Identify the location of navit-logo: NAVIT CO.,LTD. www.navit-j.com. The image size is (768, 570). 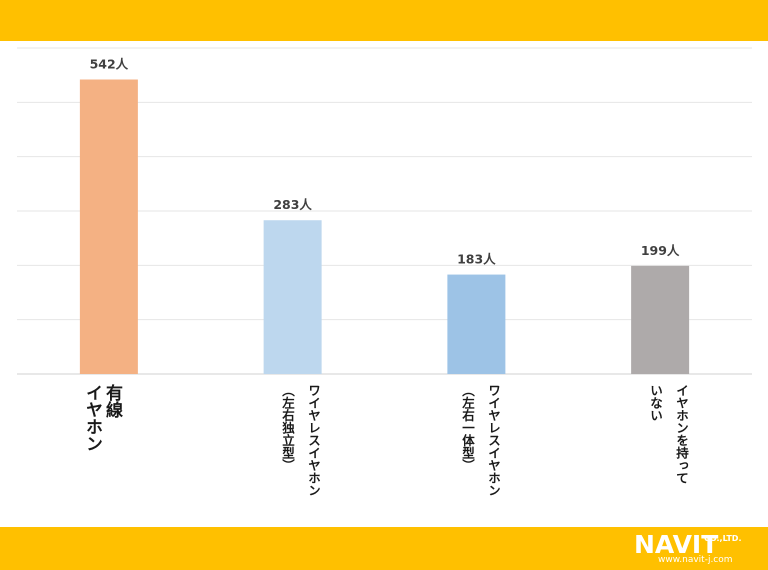
(699, 549).